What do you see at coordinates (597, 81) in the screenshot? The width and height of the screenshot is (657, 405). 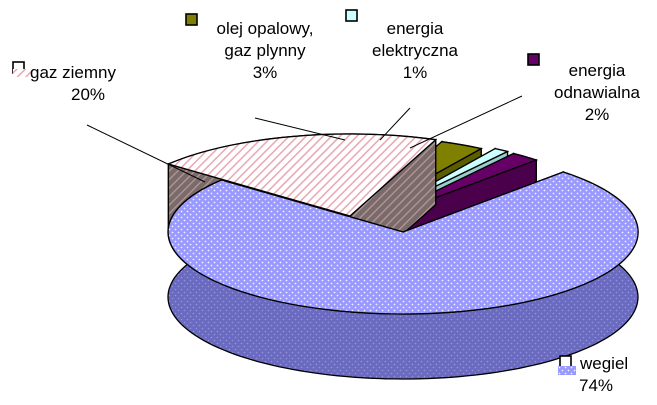 I see `slice-label-energia-odnawialna: energia odnawialna` at bounding box center [597, 81].